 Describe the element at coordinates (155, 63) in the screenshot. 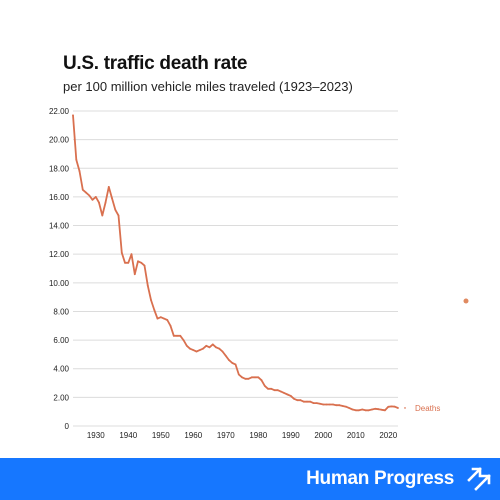

I see `chart-title: U.S. traffic death rate` at that location.